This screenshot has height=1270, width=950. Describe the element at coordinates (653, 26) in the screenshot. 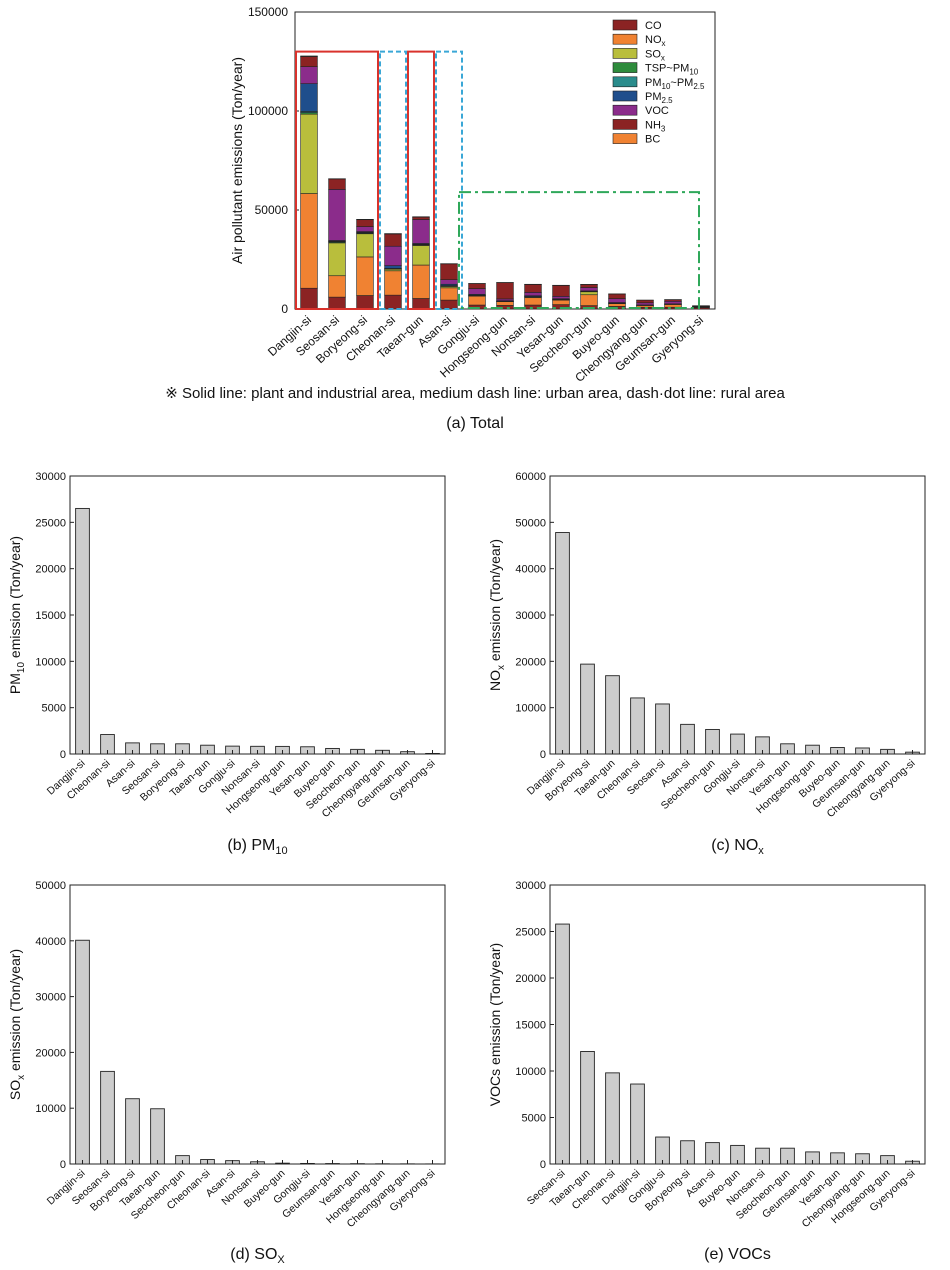

I see `legend-label: CO` at that location.